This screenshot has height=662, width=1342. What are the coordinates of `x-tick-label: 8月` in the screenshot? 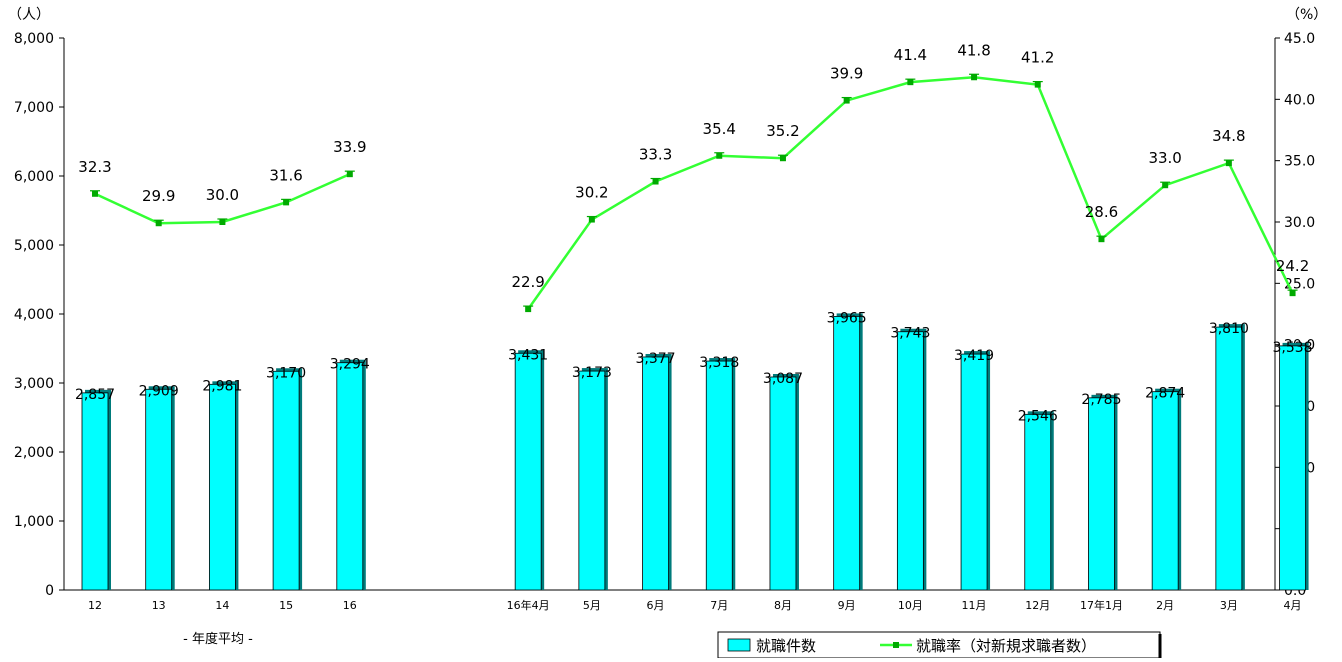 It's located at (783, 605).